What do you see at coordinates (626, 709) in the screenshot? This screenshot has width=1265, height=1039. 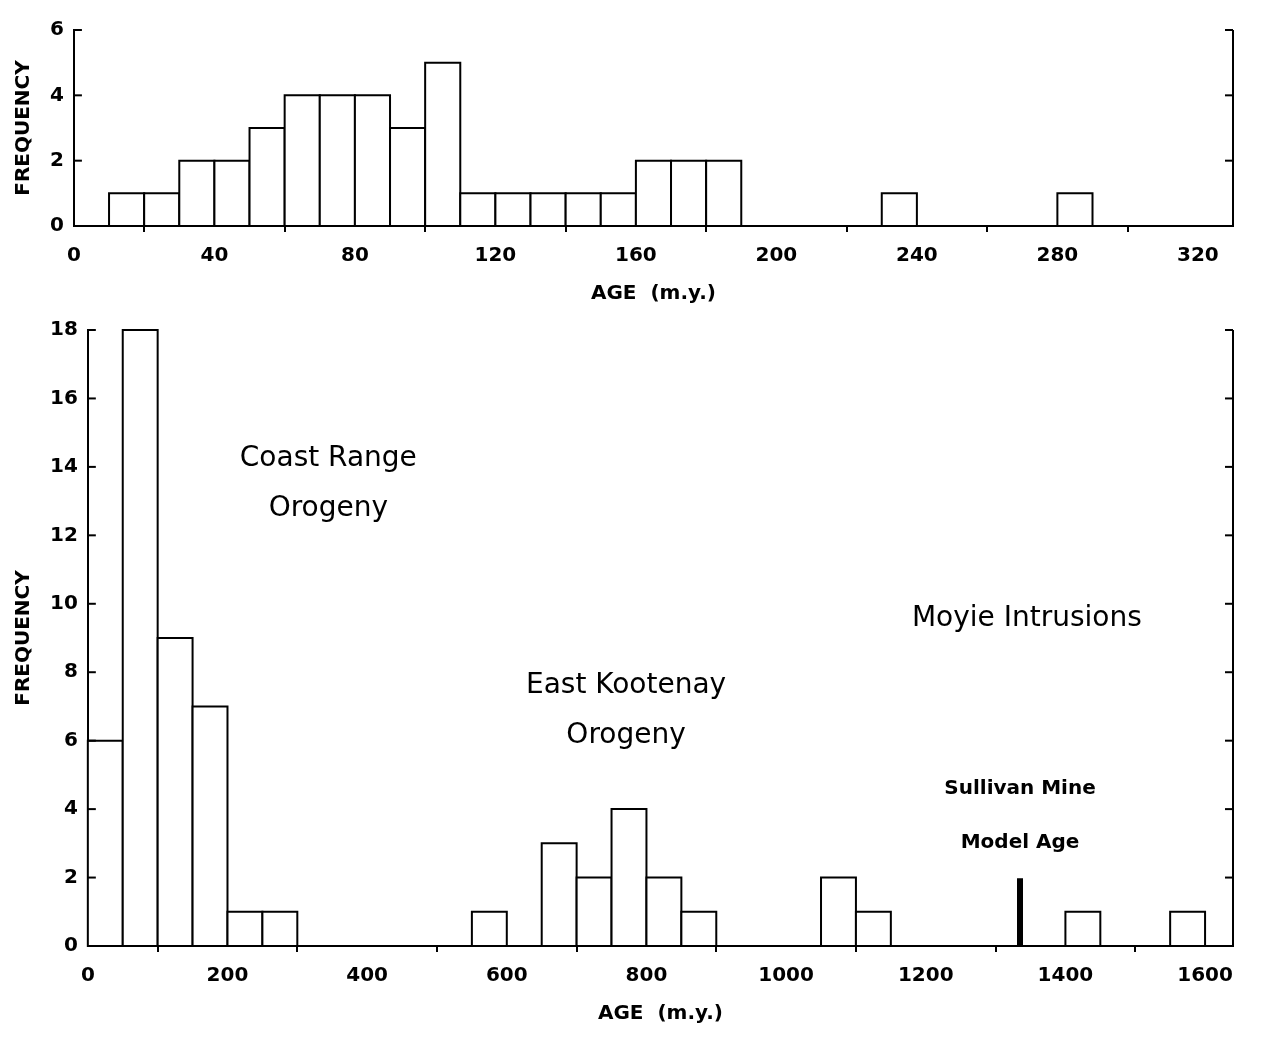 I see `annotation: East Kootenay Orogeny` at bounding box center [626, 709].